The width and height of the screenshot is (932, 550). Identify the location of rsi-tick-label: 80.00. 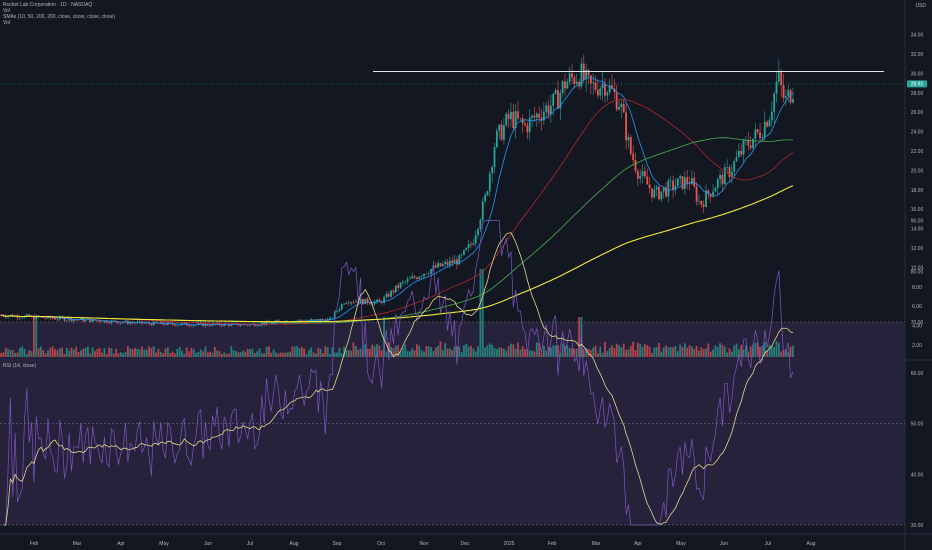
(917, 272).